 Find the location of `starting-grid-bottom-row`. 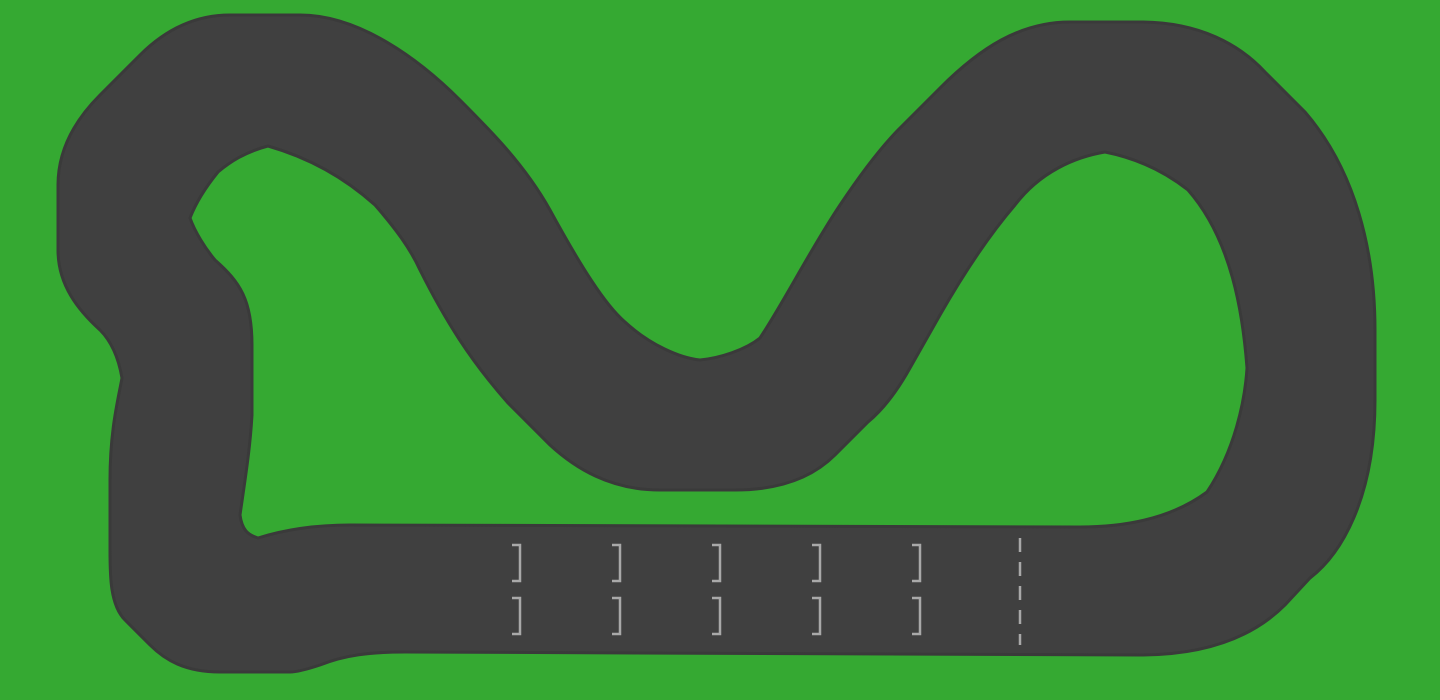

starting-grid-bottom-row is located at coordinates (717, 616).